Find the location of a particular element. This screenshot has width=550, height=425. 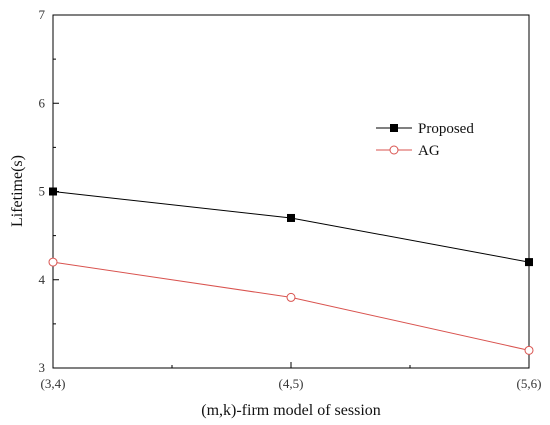

x-axis: (3,4) (4,5) (5,6) is located at coordinates (291, 376).